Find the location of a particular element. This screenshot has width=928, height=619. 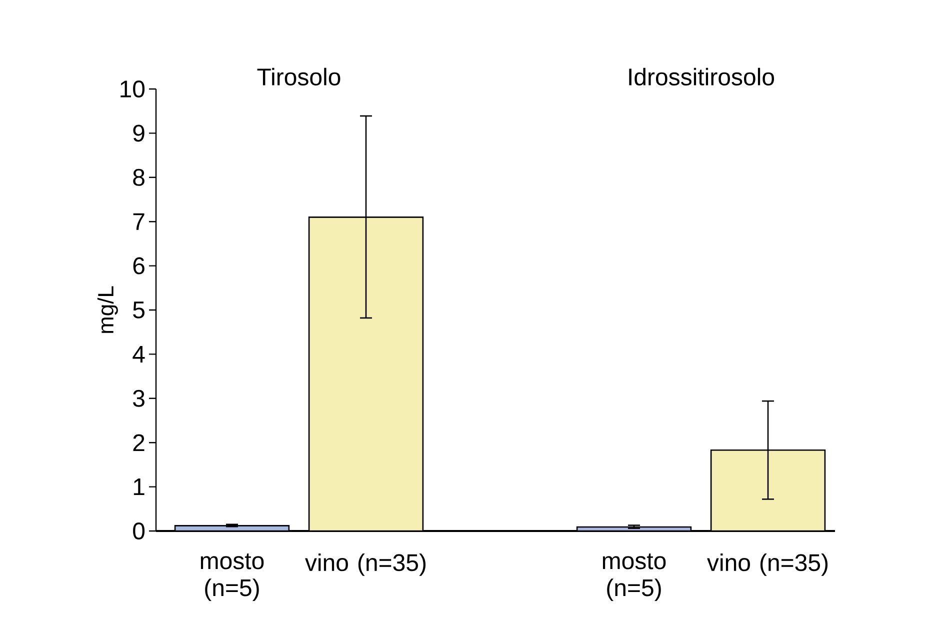

y-tick-label: 2 is located at coordinates (138, 442).